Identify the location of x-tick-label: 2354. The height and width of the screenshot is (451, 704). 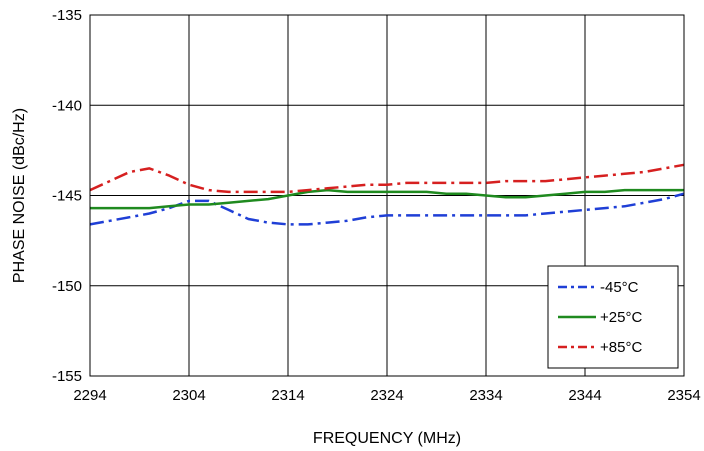
(683, 395).